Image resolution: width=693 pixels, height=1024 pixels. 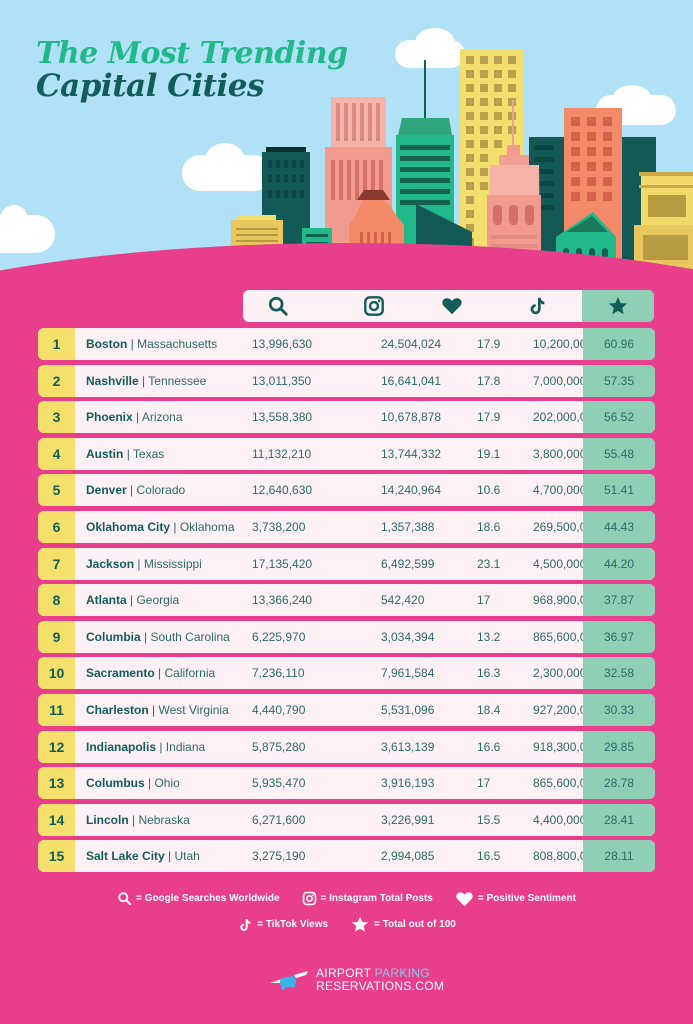 What do you see at coordinates (411, 453) in the screenshot?
I see `instagram-posts-cell: 13,744,332` at bounding box center [411, 453].